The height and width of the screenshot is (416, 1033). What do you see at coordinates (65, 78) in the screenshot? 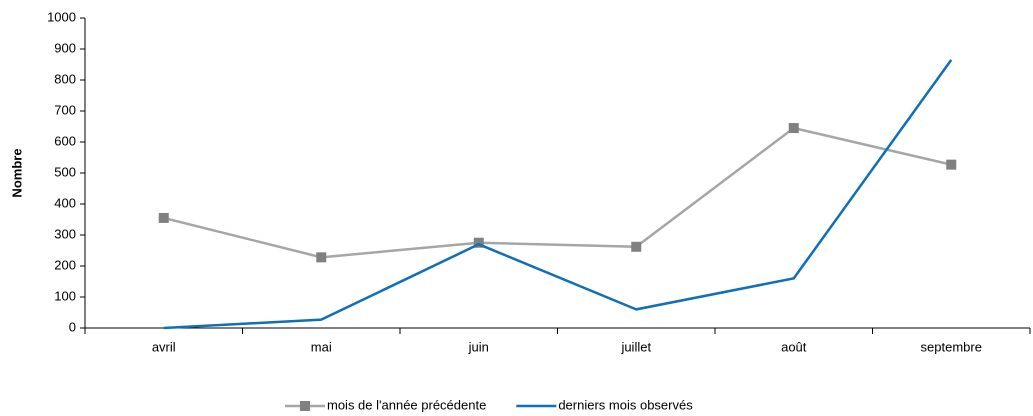
I see `y-tick-label: 800` at bounding box center [65, 78].